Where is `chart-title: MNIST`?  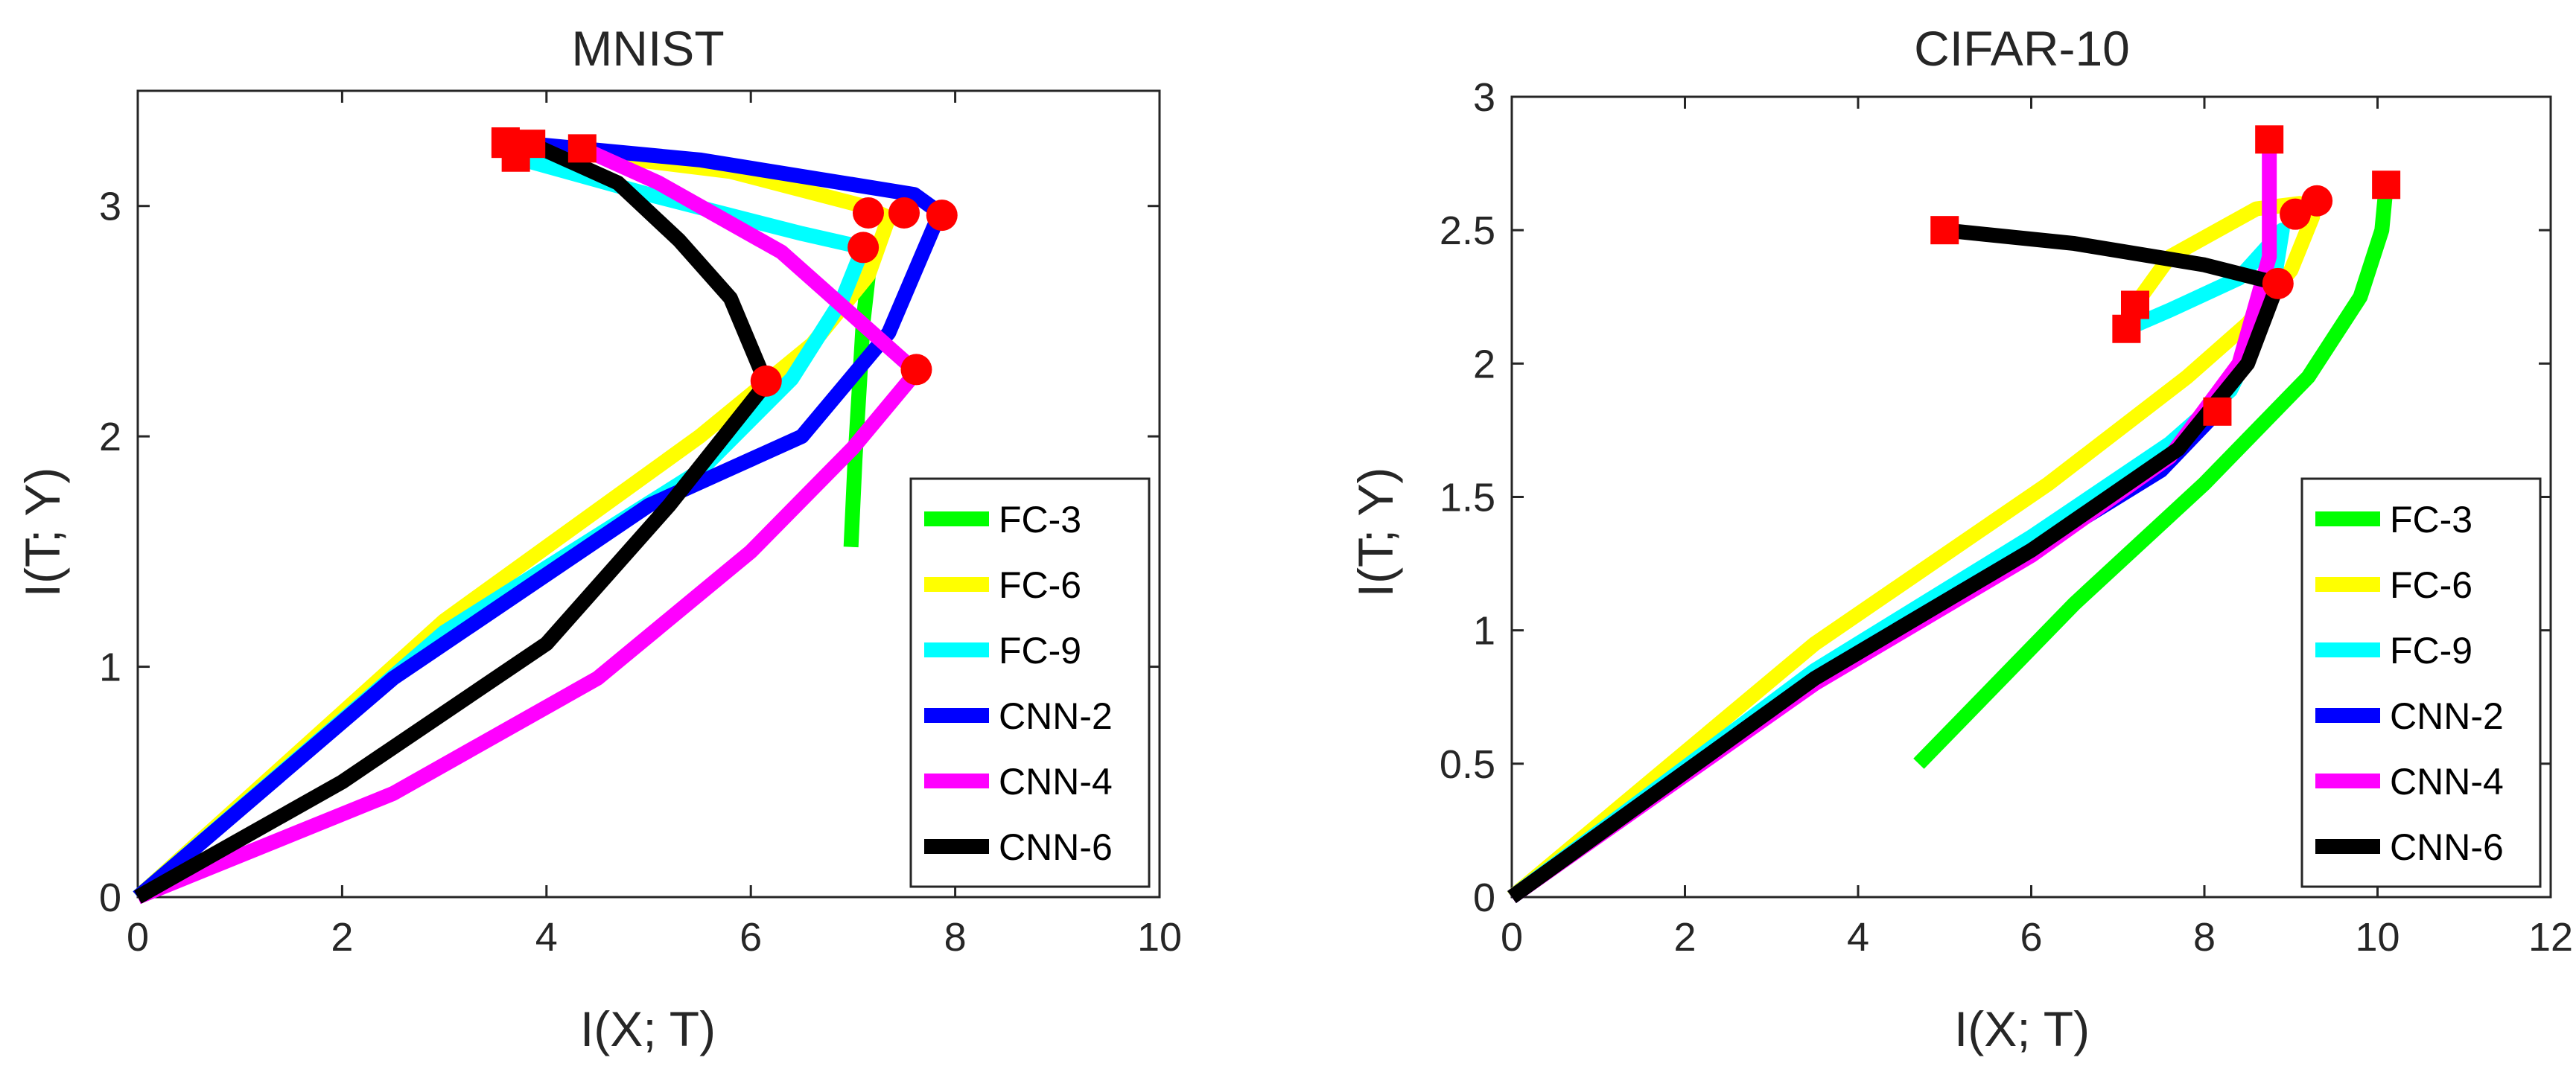 chart-title: MNIST is located at coordinates (647, 48).